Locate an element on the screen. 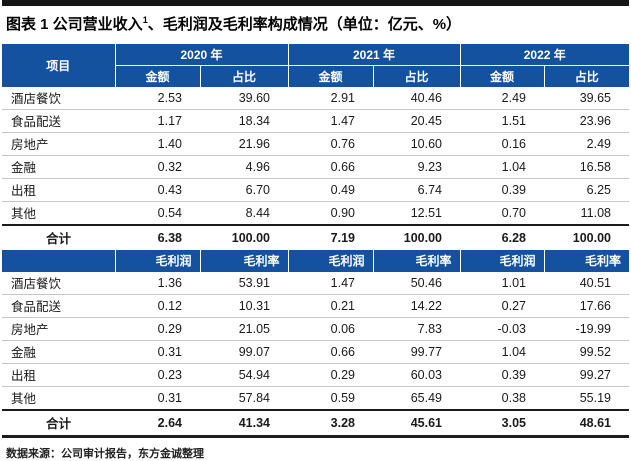  value-cell: 23.96 is located at coordinates (586, 120).